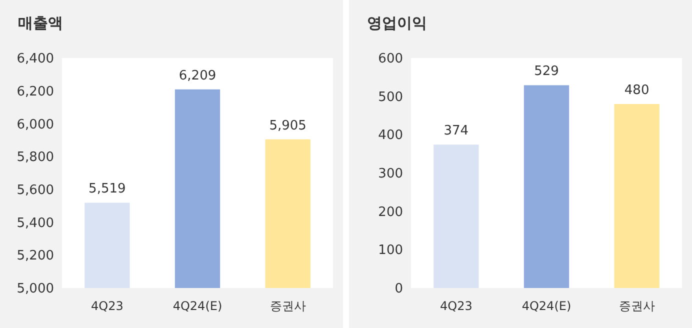  I want to click on data-label: 6,209, so click(197, 76).